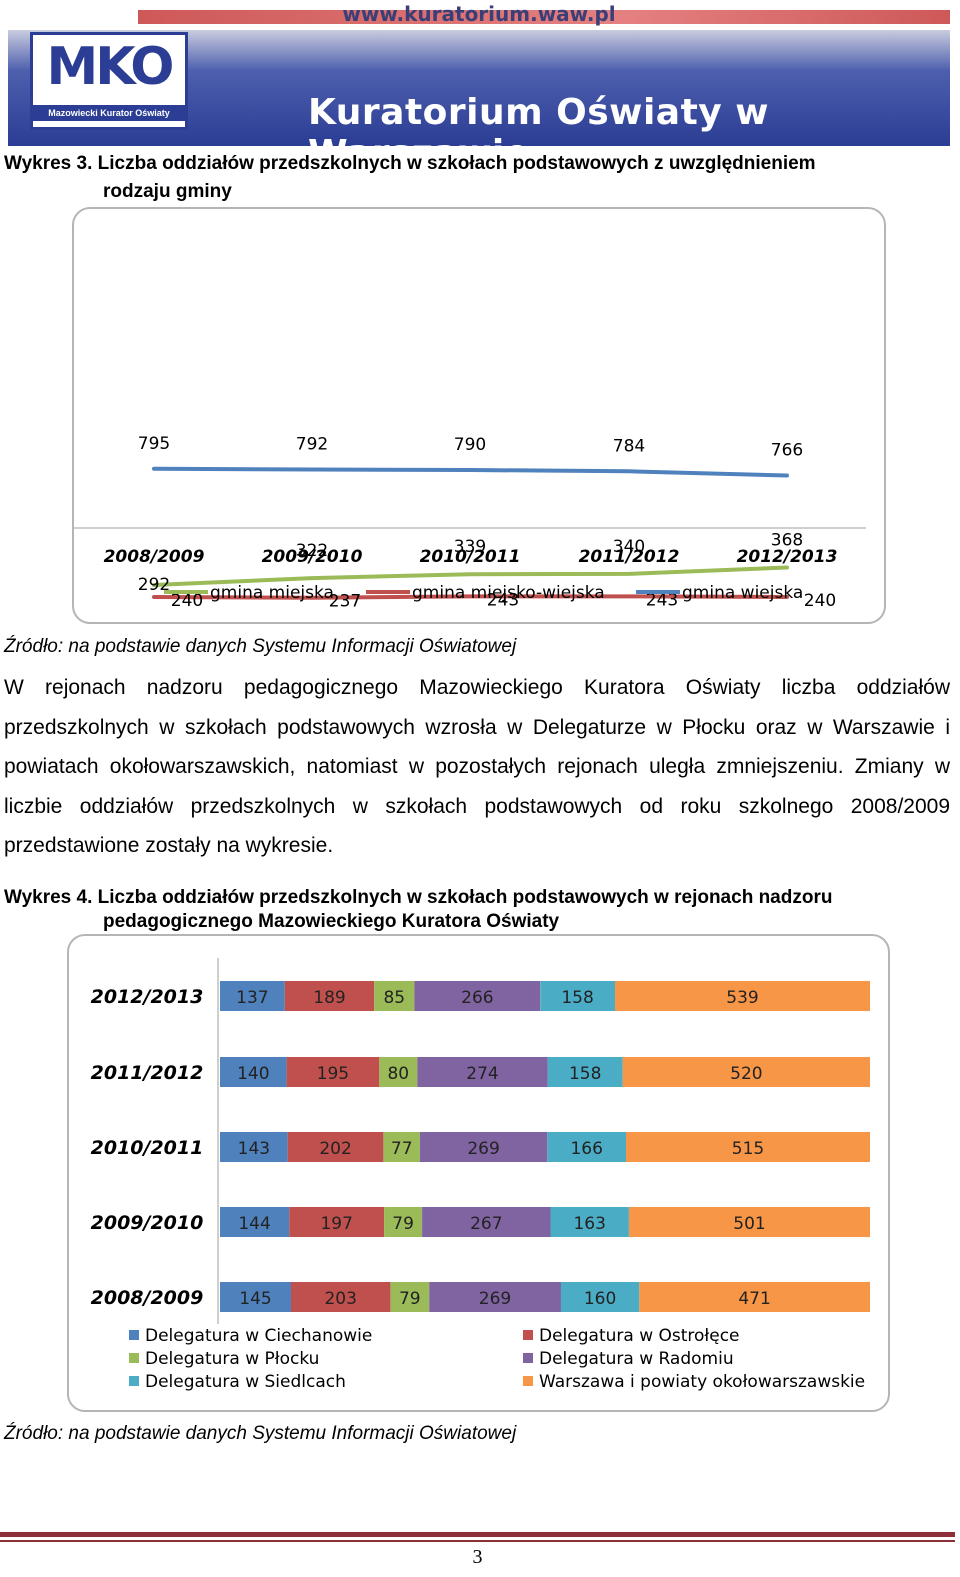  What do you see at coordinates (749, 1224) in the screenshot?
I see `bar-value-label: 501` at bounding box center [749, 1224].